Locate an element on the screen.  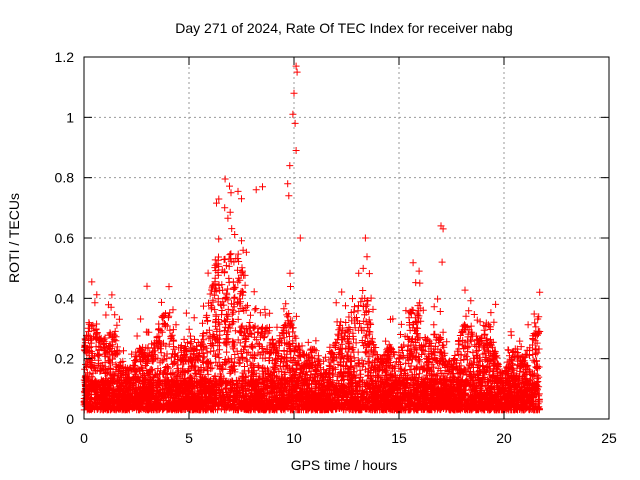
x-tick-label: 25 is located at coordinates (609, 438).